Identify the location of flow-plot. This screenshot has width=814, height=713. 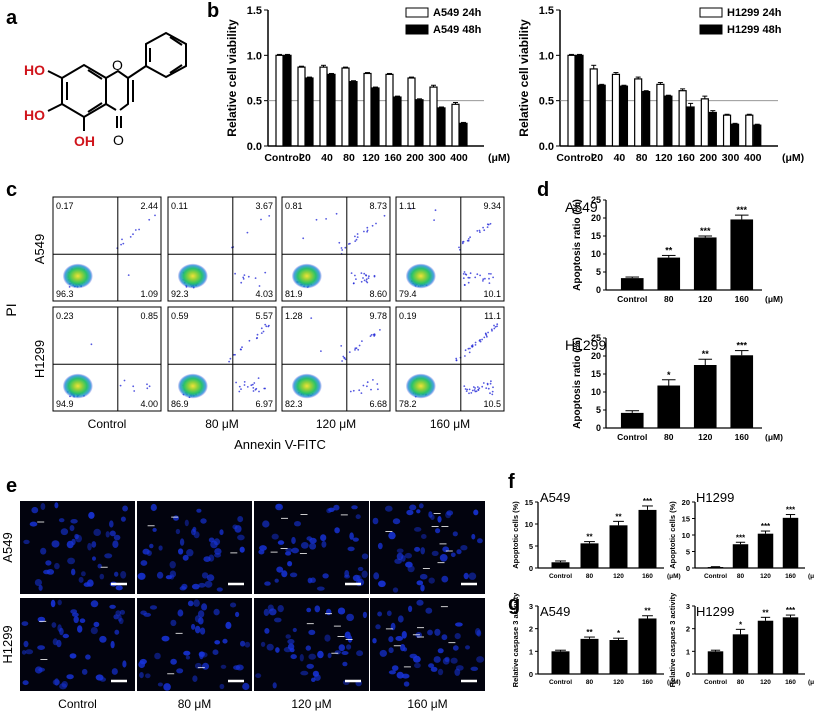
(336, 359).